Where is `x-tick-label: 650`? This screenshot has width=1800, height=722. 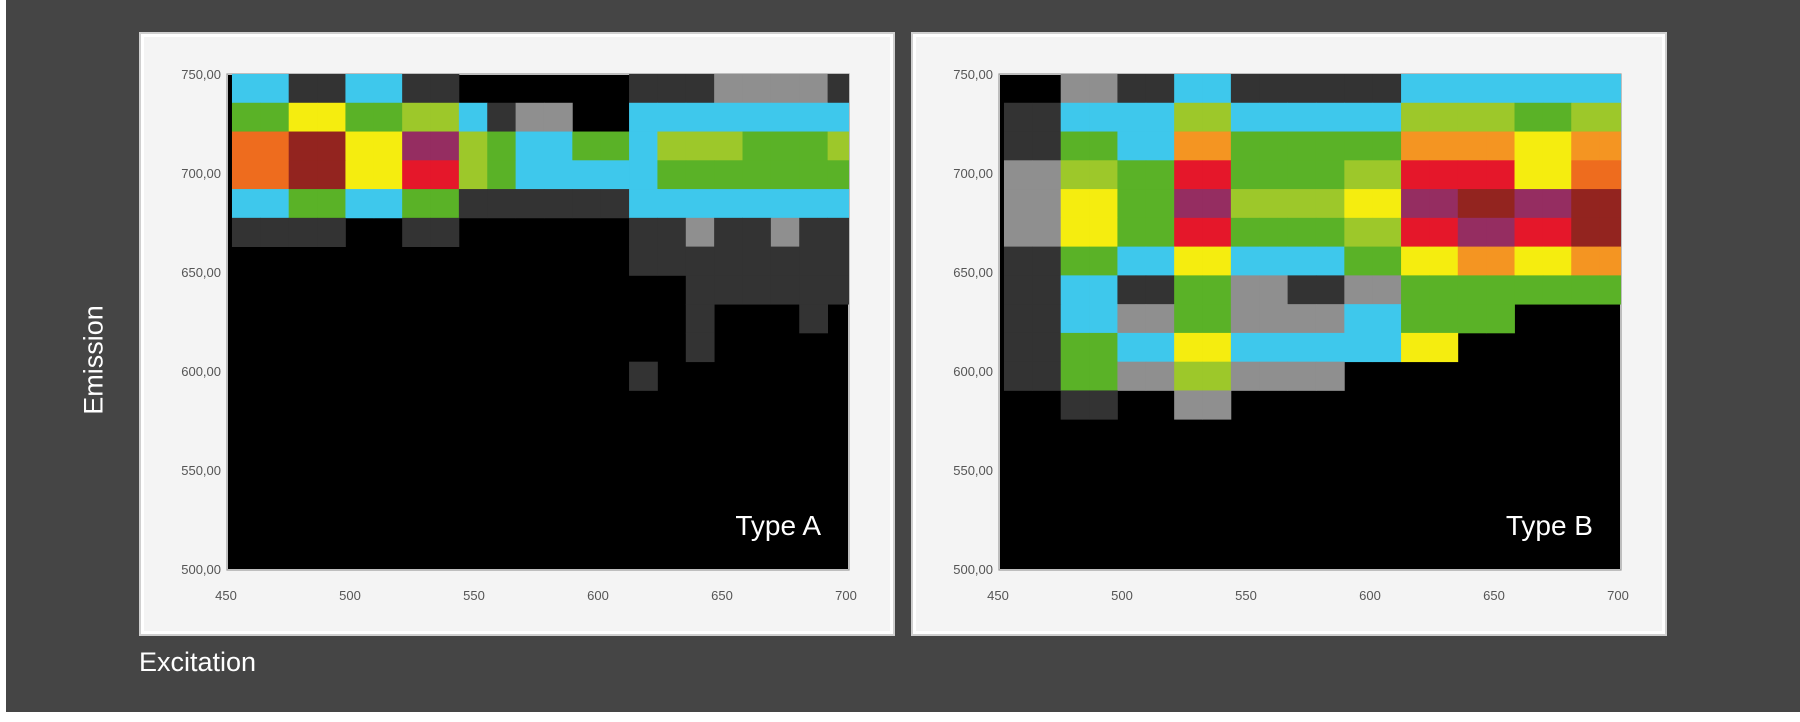 x-tick-label: 650 is located at coordinates (1494, 595).